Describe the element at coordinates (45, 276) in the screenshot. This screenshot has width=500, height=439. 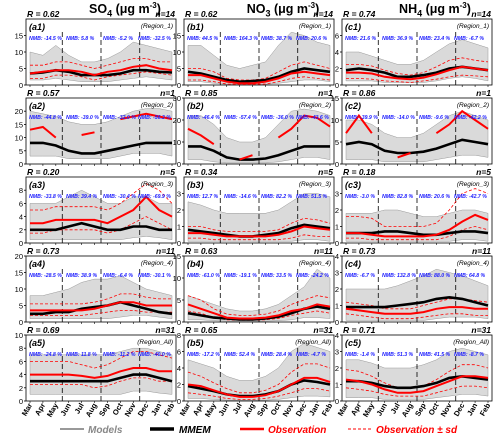
I see `nmb-label: NMB: -28.5 %` at that location.